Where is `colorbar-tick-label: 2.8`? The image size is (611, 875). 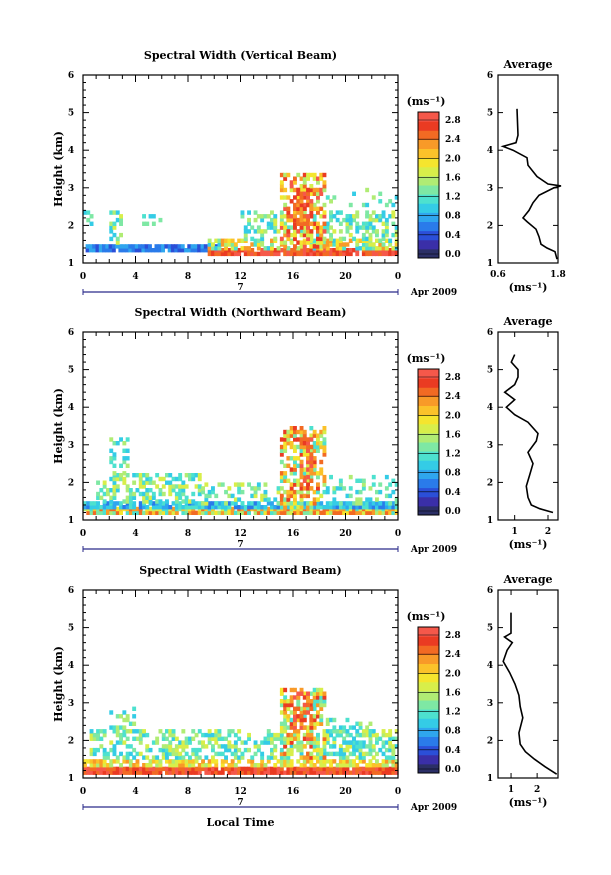
colorbar-tick-label: 2.8 is located at coordinates (453, 636).